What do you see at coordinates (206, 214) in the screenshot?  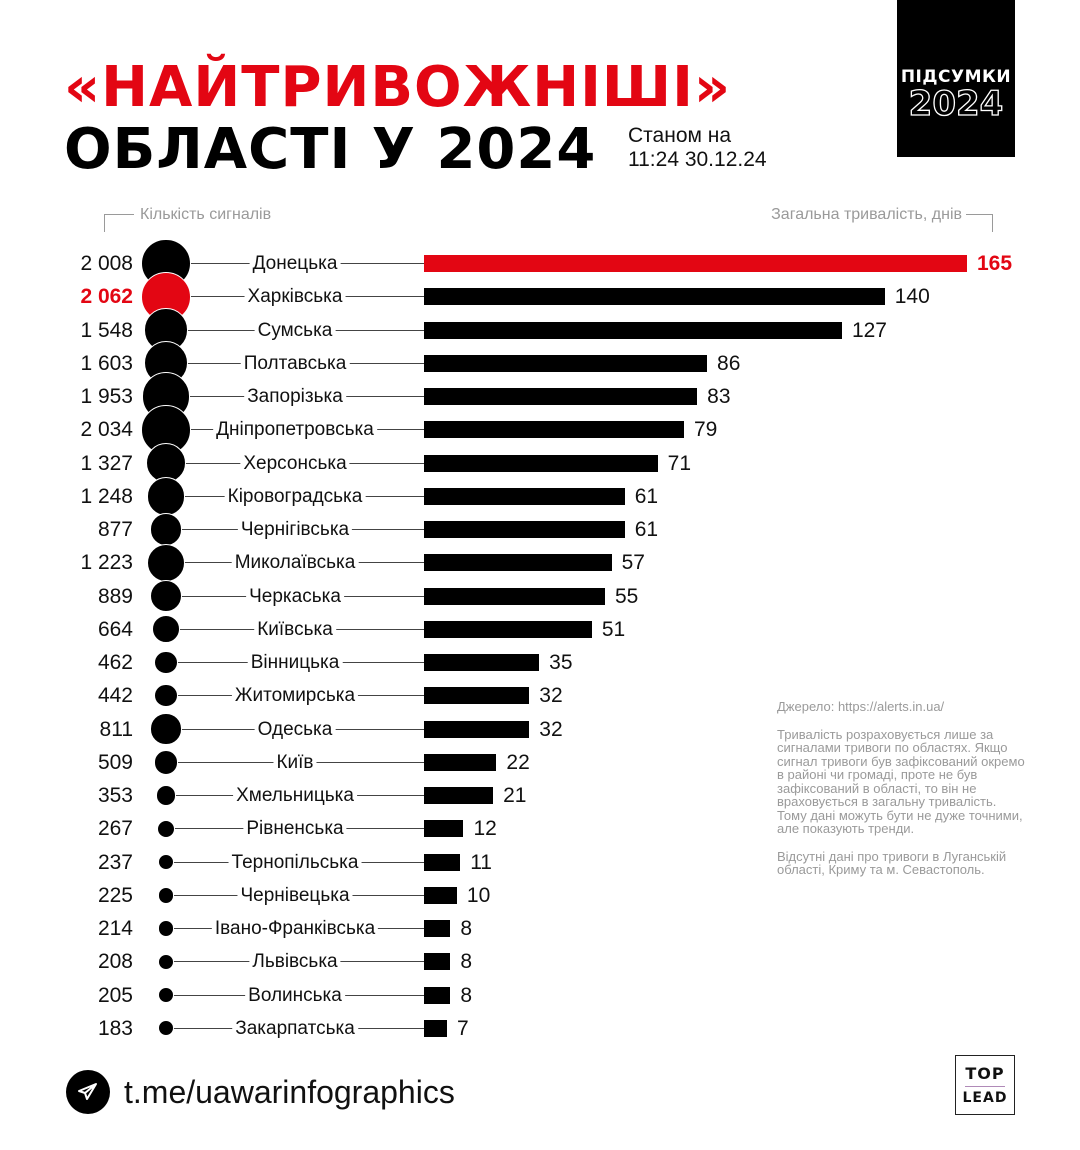 I see `left-axis-label: Кількість сигналів` at bounding box center [206, 214].